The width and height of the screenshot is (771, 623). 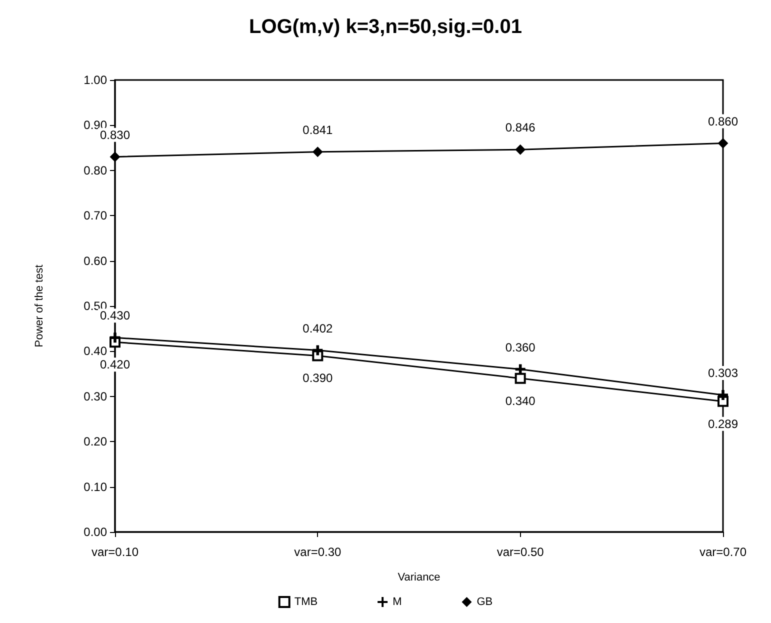 What do you see at coordinates (115, 135) in the screenshot?
I see `data-label: 0.830` at bounding box center [115, 135].